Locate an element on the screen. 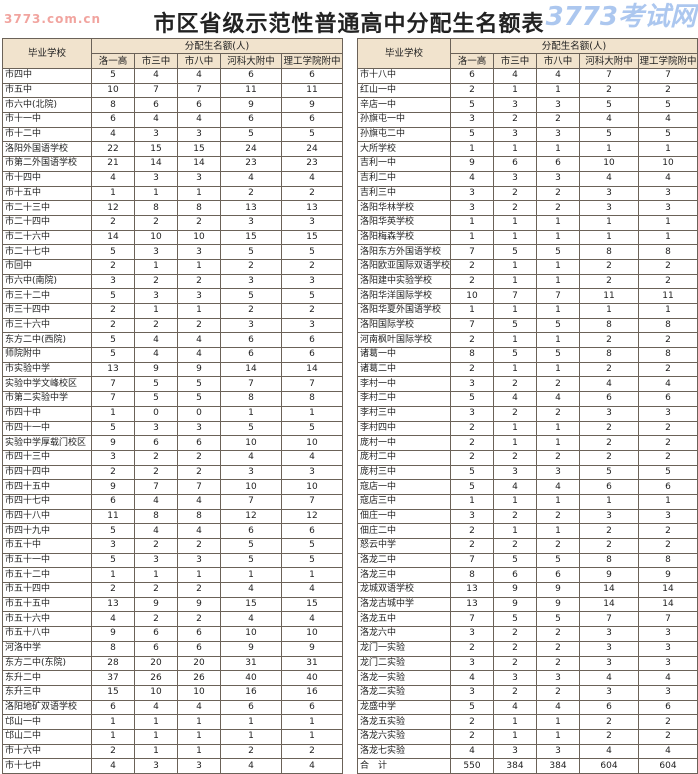  table-row: 市六中(北院) 8 6 6 9 9 is located at coordinates (173, 105).